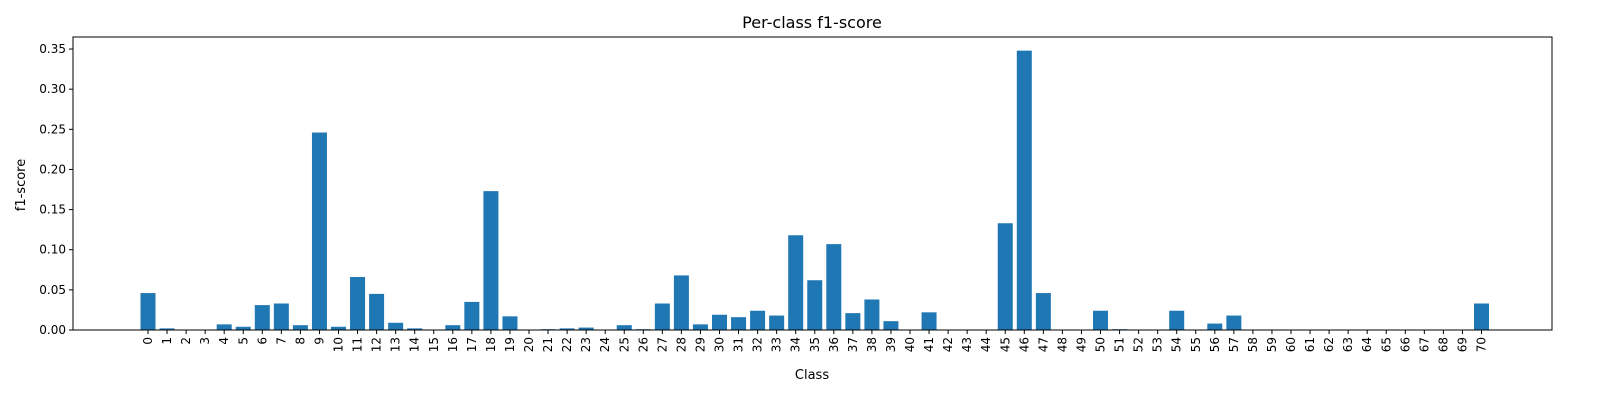 Image resolution: width=1600 pixels, height=400 pixels. Describe the element at coordinates (1005, 344) in the screenshot. I see `x-tick-label: 45` at that location.